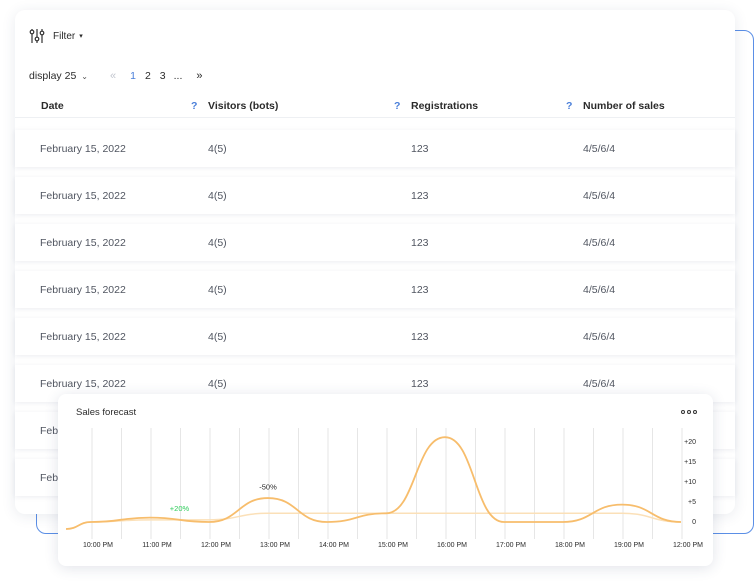  Describe the element at coordinates (106, 412) in the screenshot. I see `forecast-title: Sales forecast` at that location.